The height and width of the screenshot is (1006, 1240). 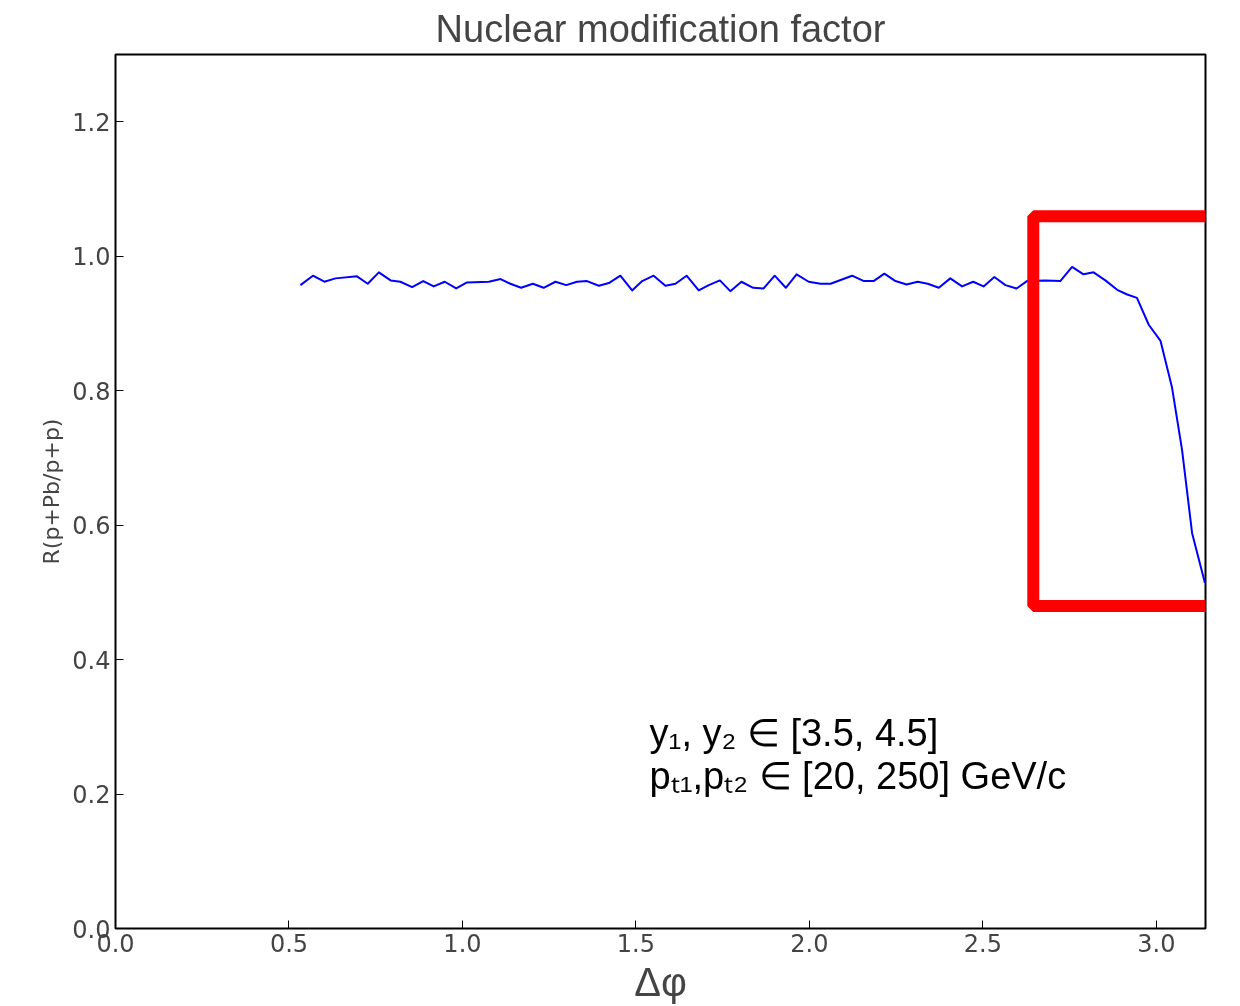 I want to click on x-tick-label: 0.5, so click(x=289, y=943).